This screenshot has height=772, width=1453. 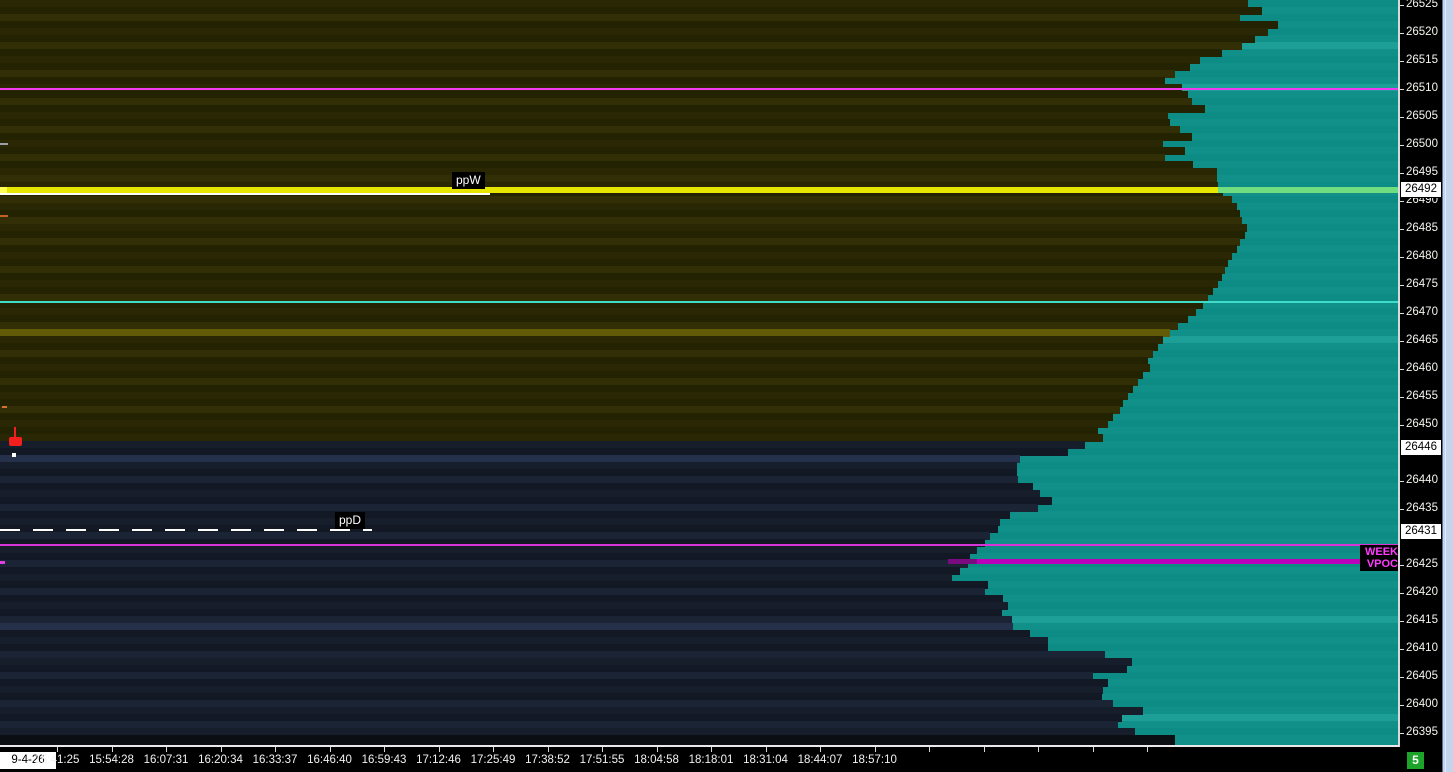 I want to click on price-axis-label: 26500, so click(x=1422, y=144).